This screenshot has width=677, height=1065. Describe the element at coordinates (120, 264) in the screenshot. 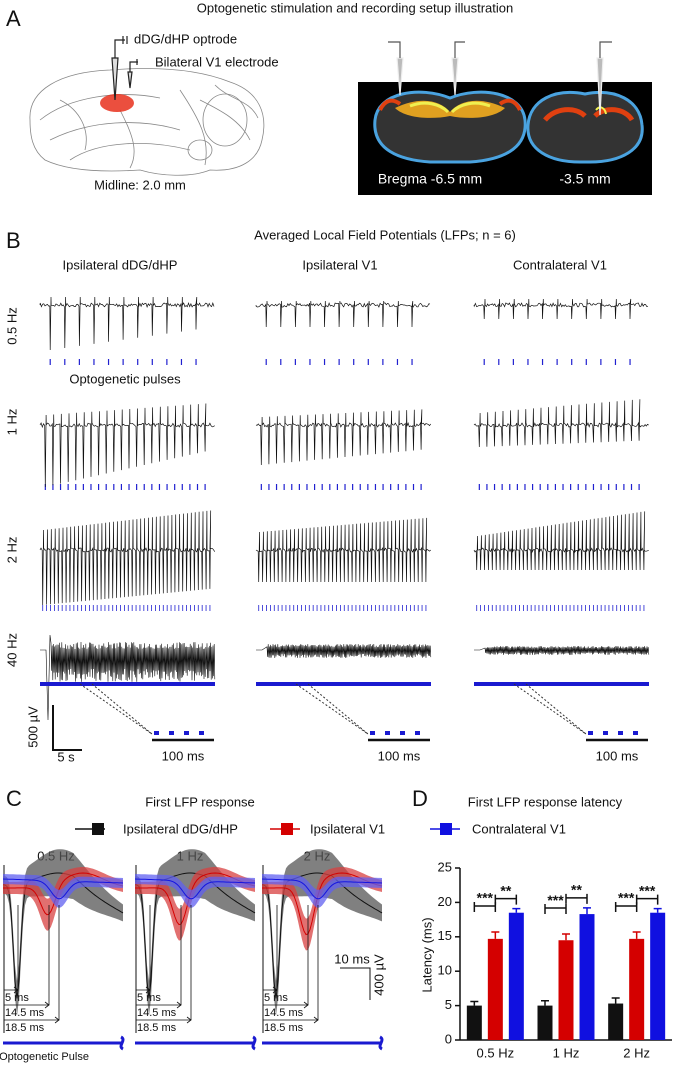

I see `column-header: Ipsilateral dDG/dHP` at that location.